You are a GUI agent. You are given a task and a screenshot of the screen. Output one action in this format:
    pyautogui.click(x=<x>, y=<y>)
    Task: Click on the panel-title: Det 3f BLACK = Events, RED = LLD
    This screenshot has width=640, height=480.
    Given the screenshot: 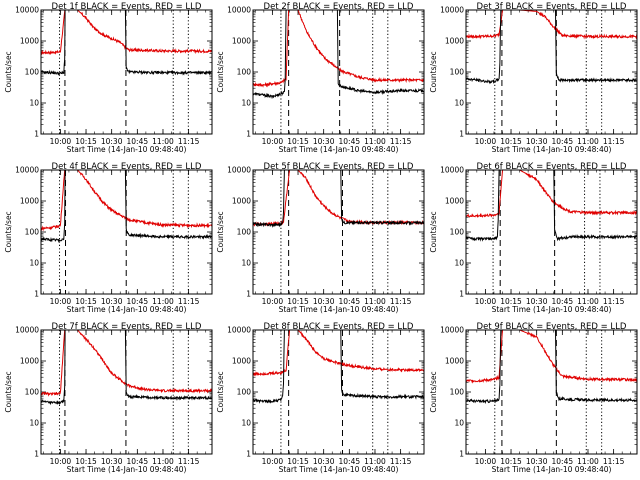 What is the action you would take?
    pyautogui.click(x=552, y=7)
    